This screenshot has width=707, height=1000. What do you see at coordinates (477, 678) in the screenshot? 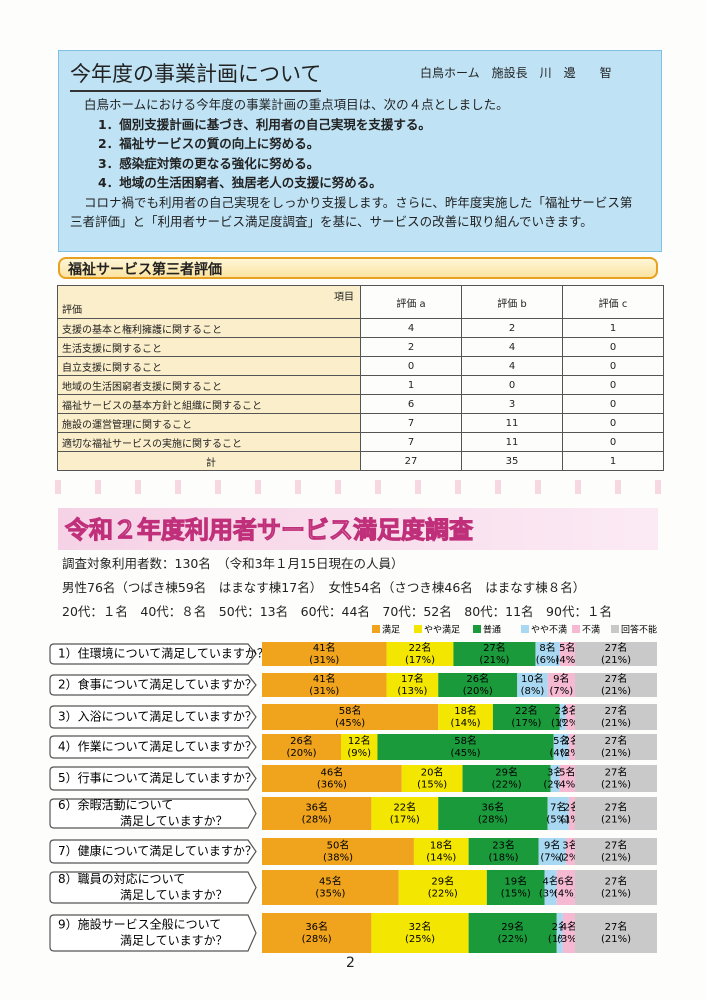
I see `count-label: 26名` at bounding box center [477, 678].